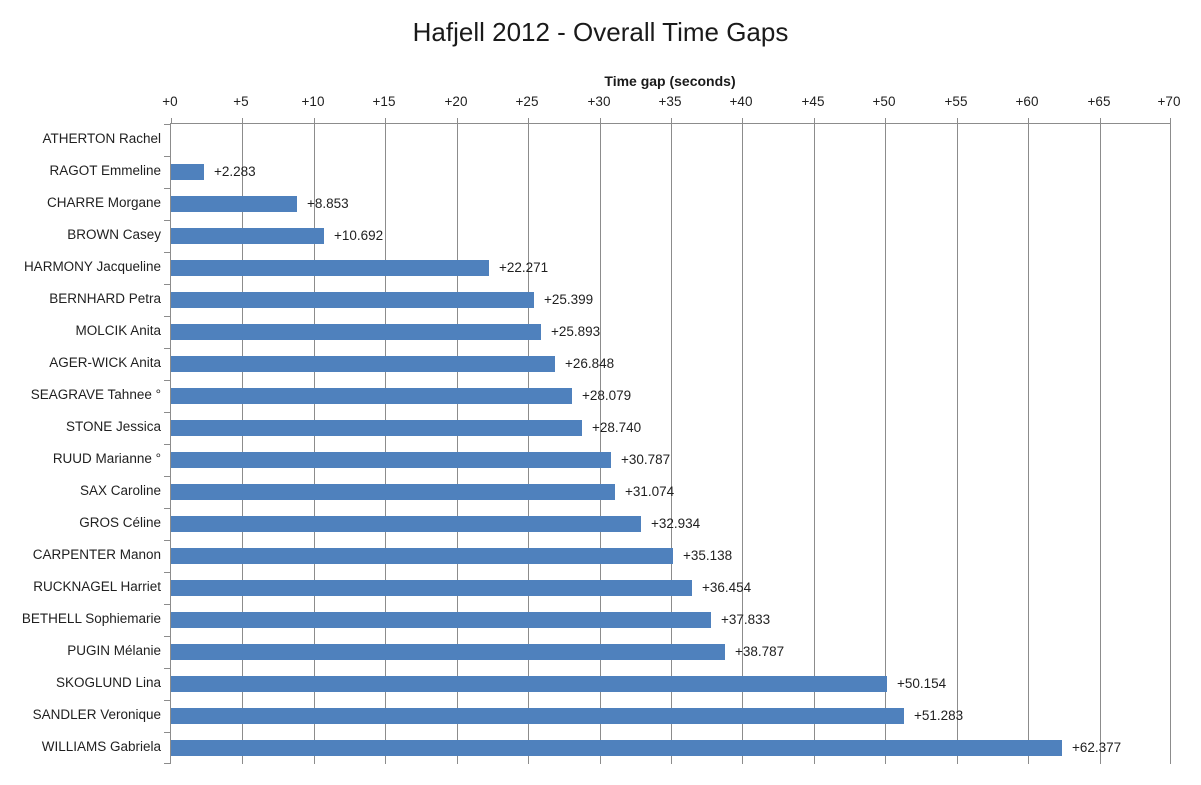 This screenshot has width=1201, height=785. Describe the element at coordinates (676, 523) in the screenshot. I see `bar-value-label: +32.934` at that location.